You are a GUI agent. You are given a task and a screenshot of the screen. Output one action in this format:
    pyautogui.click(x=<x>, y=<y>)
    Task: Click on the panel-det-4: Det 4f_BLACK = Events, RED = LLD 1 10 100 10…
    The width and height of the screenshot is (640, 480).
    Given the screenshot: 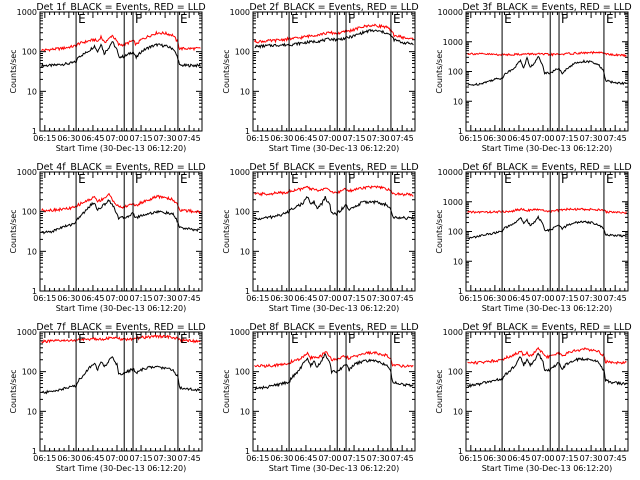 What is the action you would take?
    pyautogui.click(x=107, y=237)
    